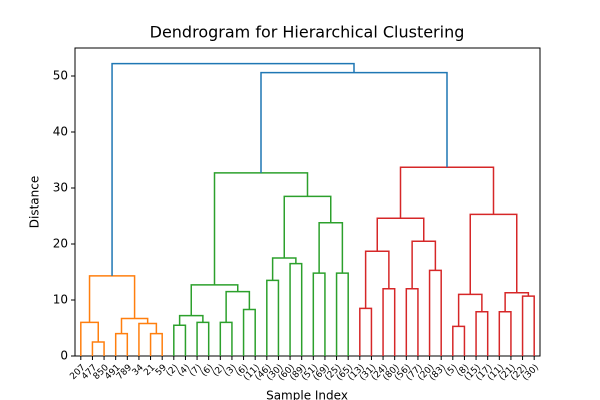 The width and height of the screenshot is (600, 400). What do you see at coordinates (60, 244) in the screenshot?
I see `y-tick-label: 20` at bounding box center [60, 244].